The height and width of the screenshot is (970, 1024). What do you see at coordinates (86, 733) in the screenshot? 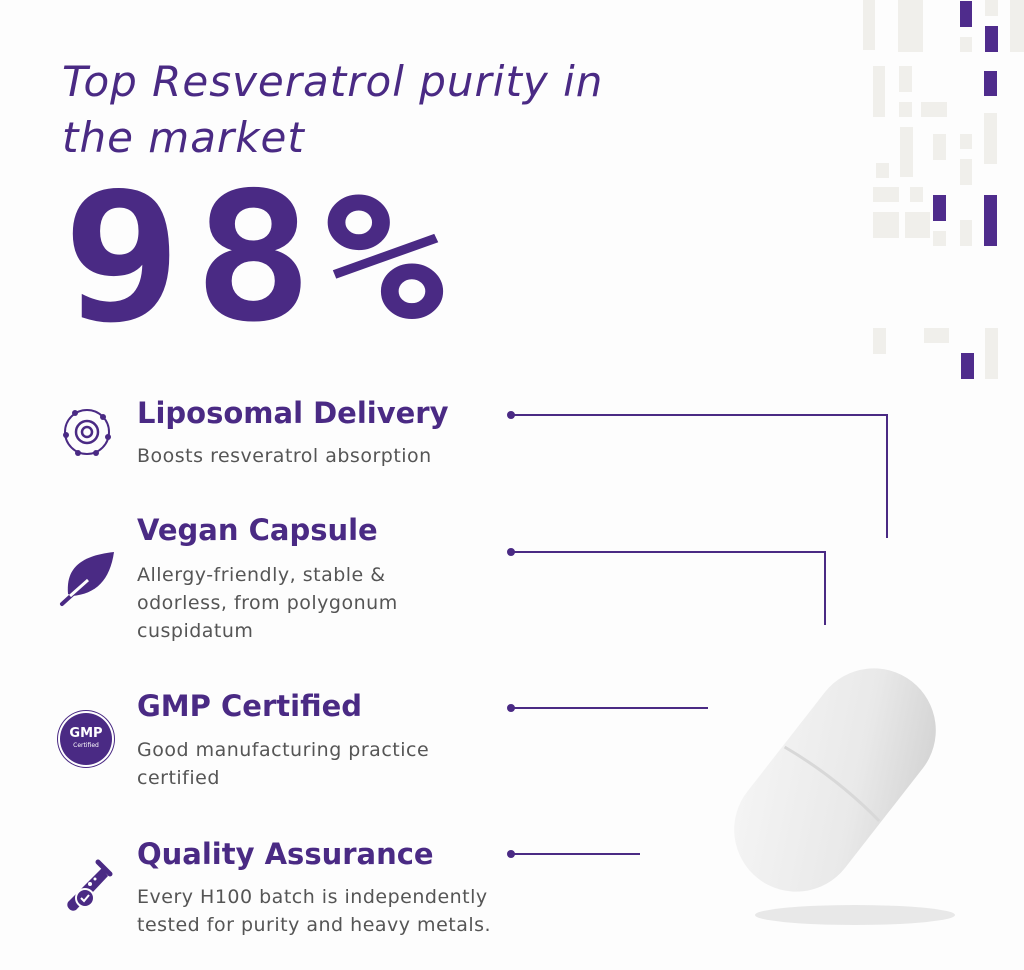
I see `badge-text: GMP` at bounding box center [86, 733].